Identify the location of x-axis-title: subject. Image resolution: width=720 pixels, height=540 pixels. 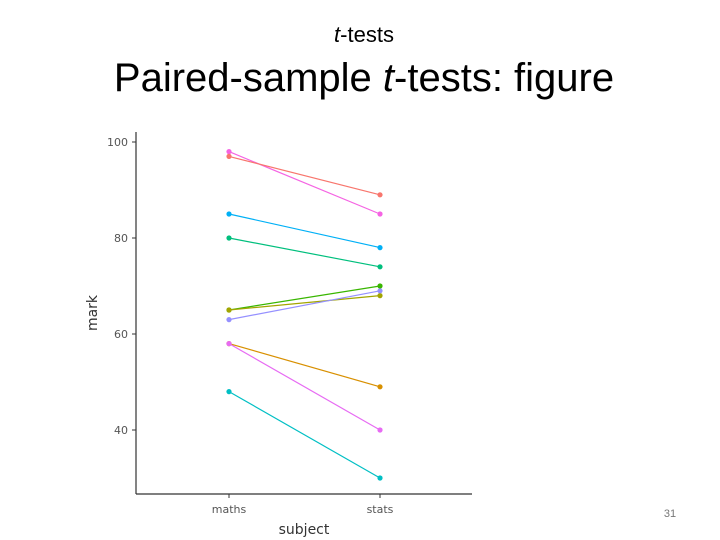
(304, 530).